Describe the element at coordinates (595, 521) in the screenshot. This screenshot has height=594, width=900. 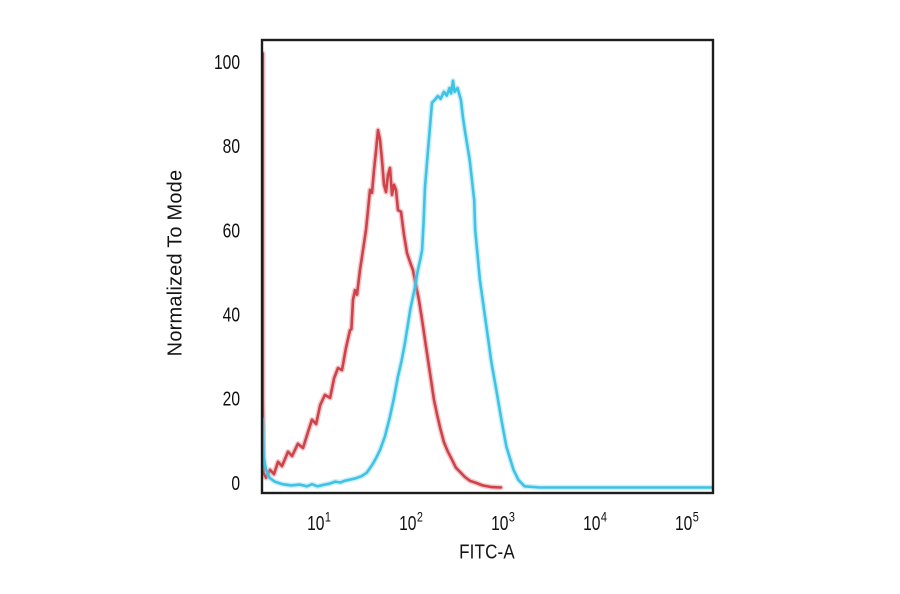
I see `x-tick-label-10e4: 10⁴` at that location.